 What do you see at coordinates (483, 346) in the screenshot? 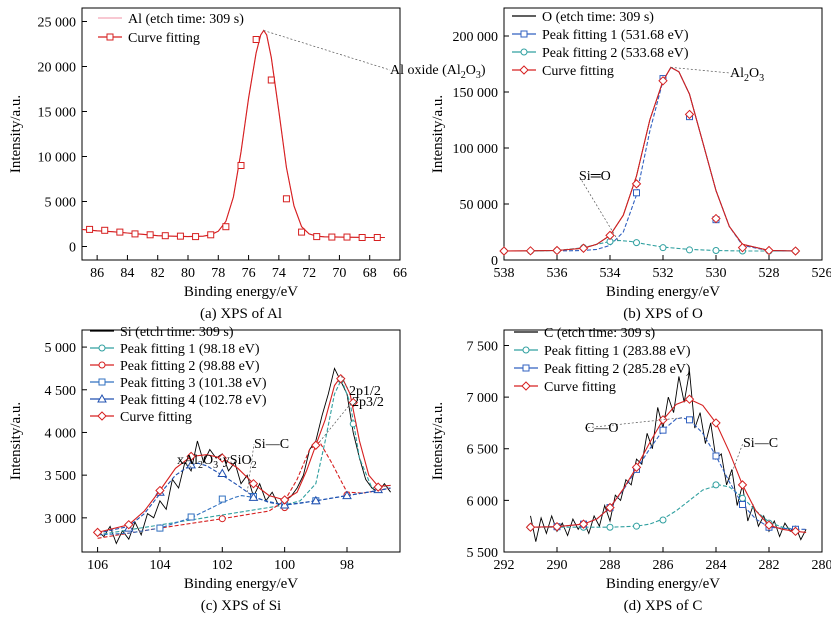
I see `y-tick-label: 7 500` at bounding box center [483, 346].